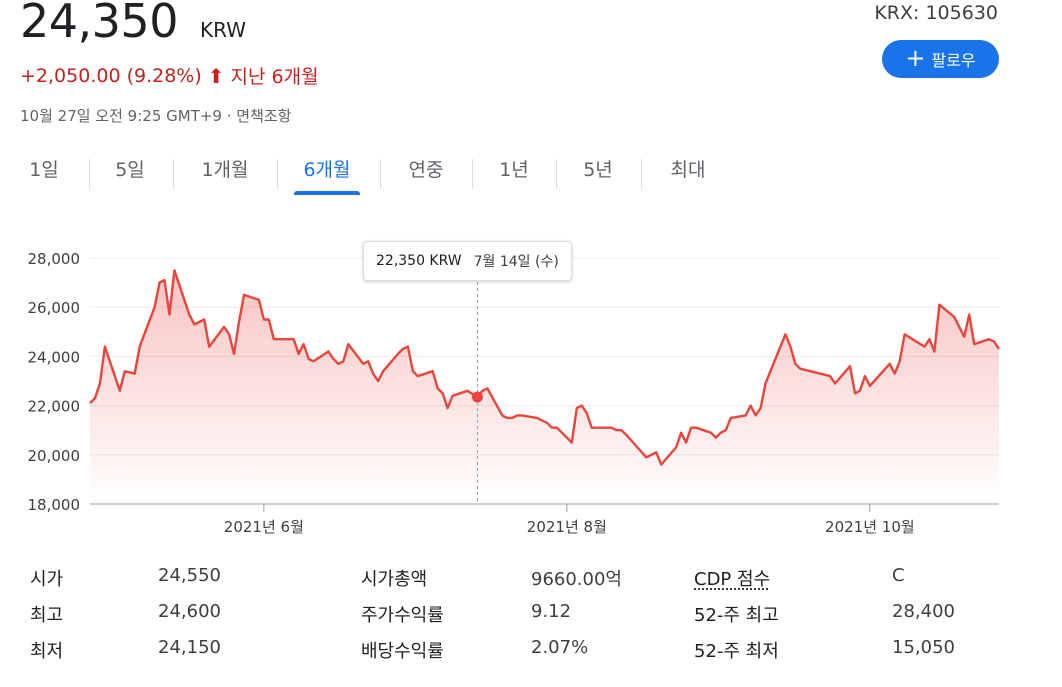 The width and height of the screenshot is (1062, 687). Describe the element at coordinates (54, 357) in the screenshot. I see `y-tick-label: 24,000` at that location.